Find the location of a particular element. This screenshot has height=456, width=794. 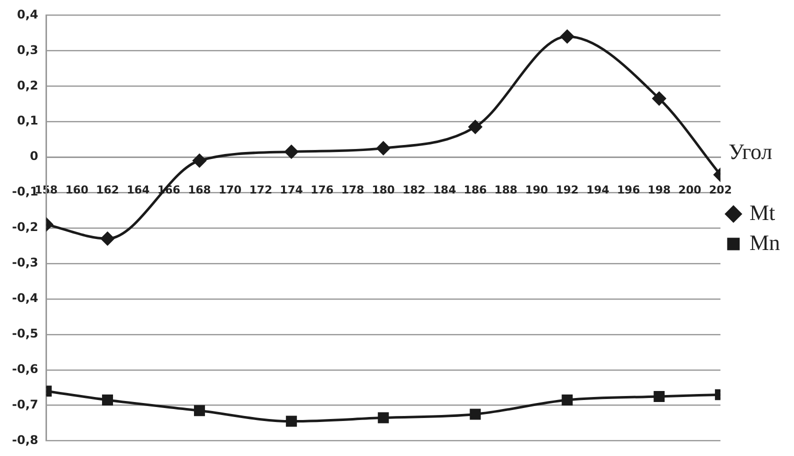

x-tick-label: 192 is located at coordinates (567, 190).